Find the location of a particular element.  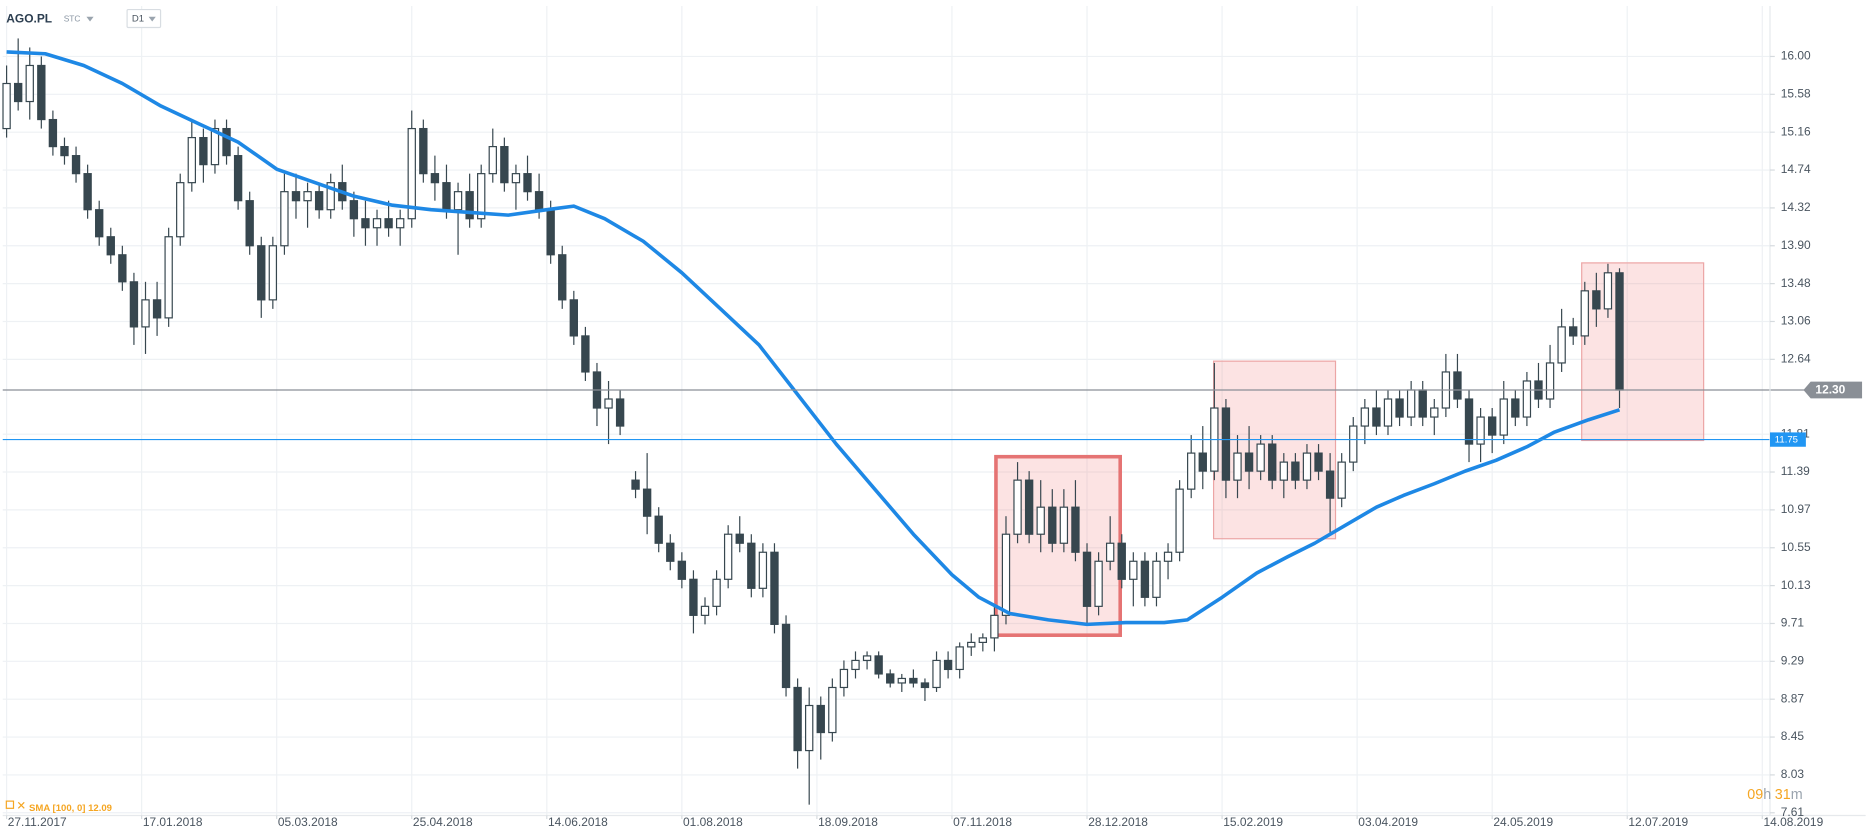

y-tick-label: 11.39 is located at coordinates (1795, 471).